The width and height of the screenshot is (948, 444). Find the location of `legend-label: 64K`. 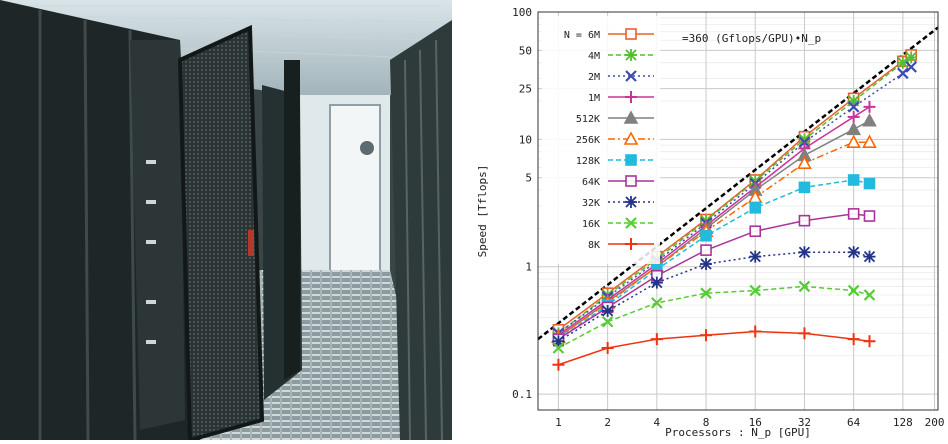

legend-label: 64K is located at coordinates (591, 182).